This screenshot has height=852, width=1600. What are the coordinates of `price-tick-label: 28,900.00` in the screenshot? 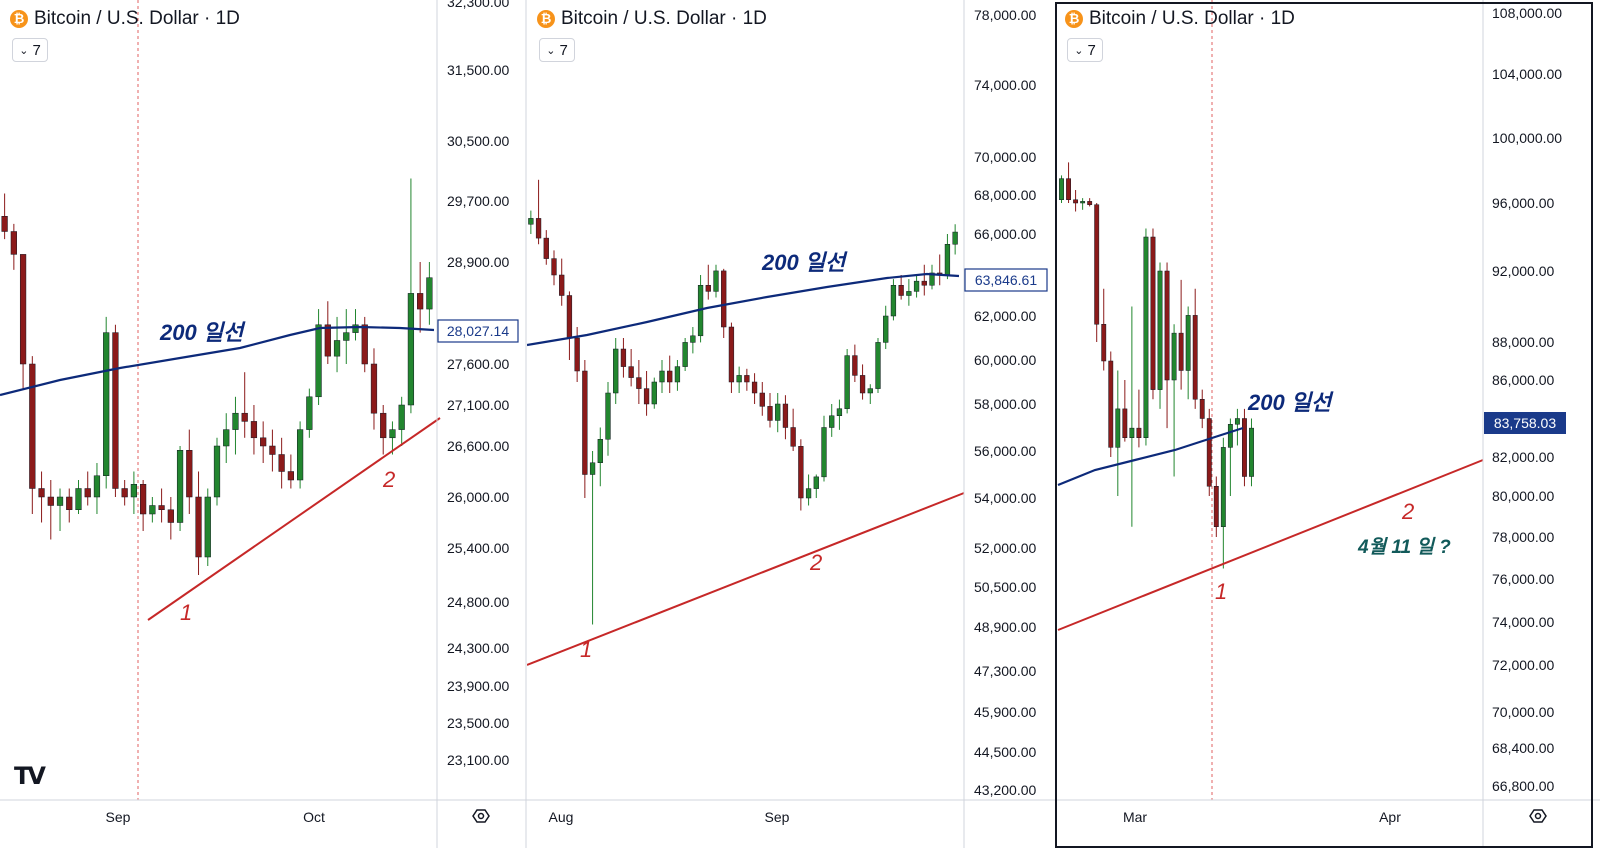 It's located at (478, 262).